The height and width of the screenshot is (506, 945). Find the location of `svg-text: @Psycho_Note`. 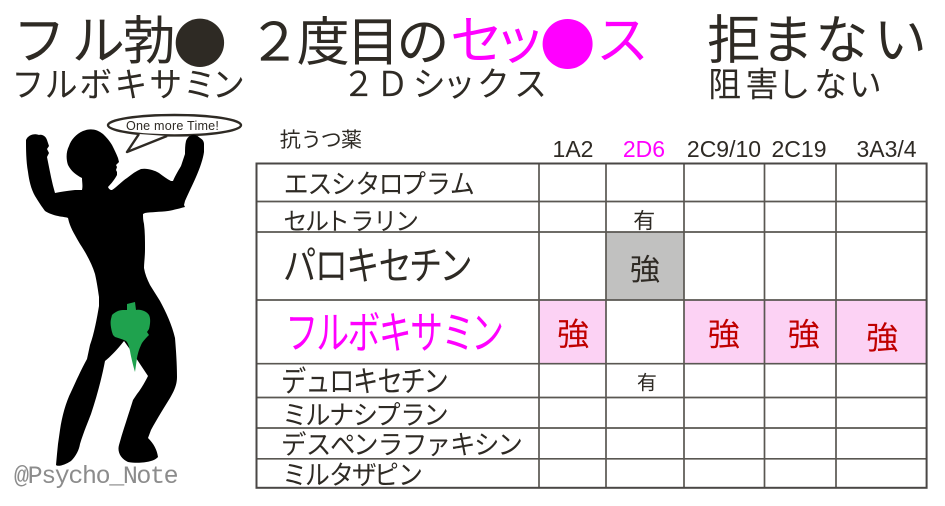

svg-text: @Psycho_Note is located at coordinates (96, 476).